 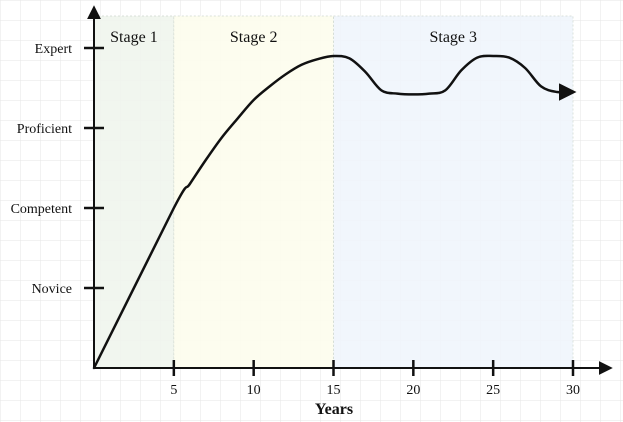 What do you see at coordinates (334, 409) in the screenshot?
I see `x-axis-title: Years` at bounding box center [334, 409].